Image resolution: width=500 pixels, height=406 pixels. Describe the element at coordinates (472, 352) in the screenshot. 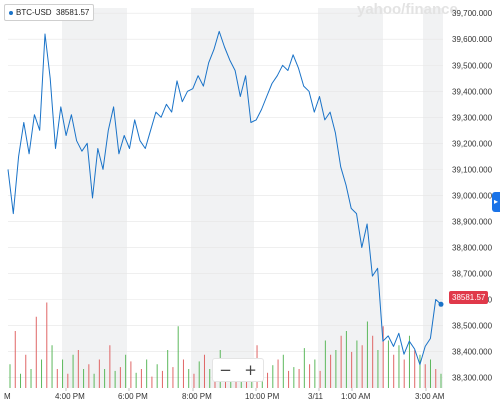

I see `y-tick-label: 38,400.000` at that location.